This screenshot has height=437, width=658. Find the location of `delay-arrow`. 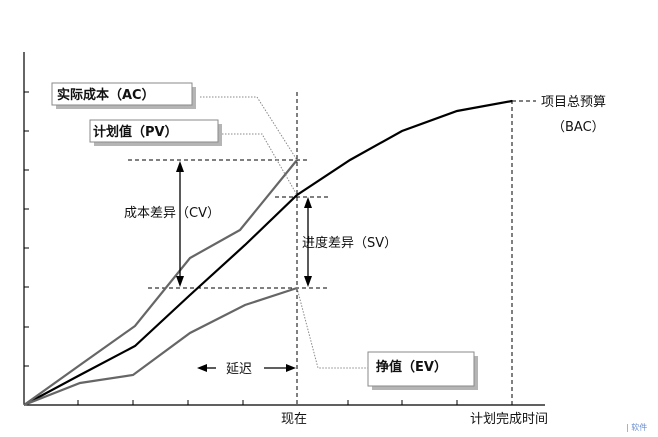

delay-arrow is located at coordinates (246, 368).